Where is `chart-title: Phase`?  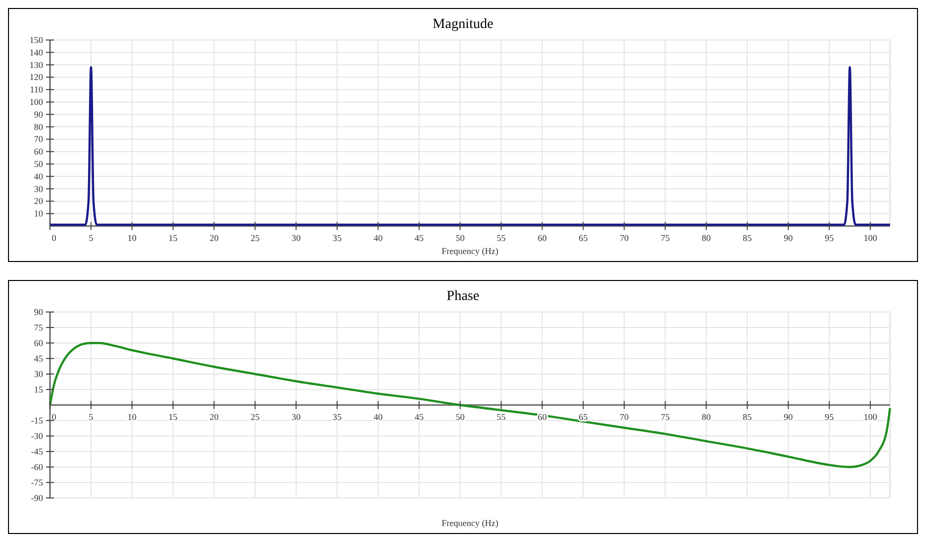
chart-title: Phase is located at coordinates (463, 296).